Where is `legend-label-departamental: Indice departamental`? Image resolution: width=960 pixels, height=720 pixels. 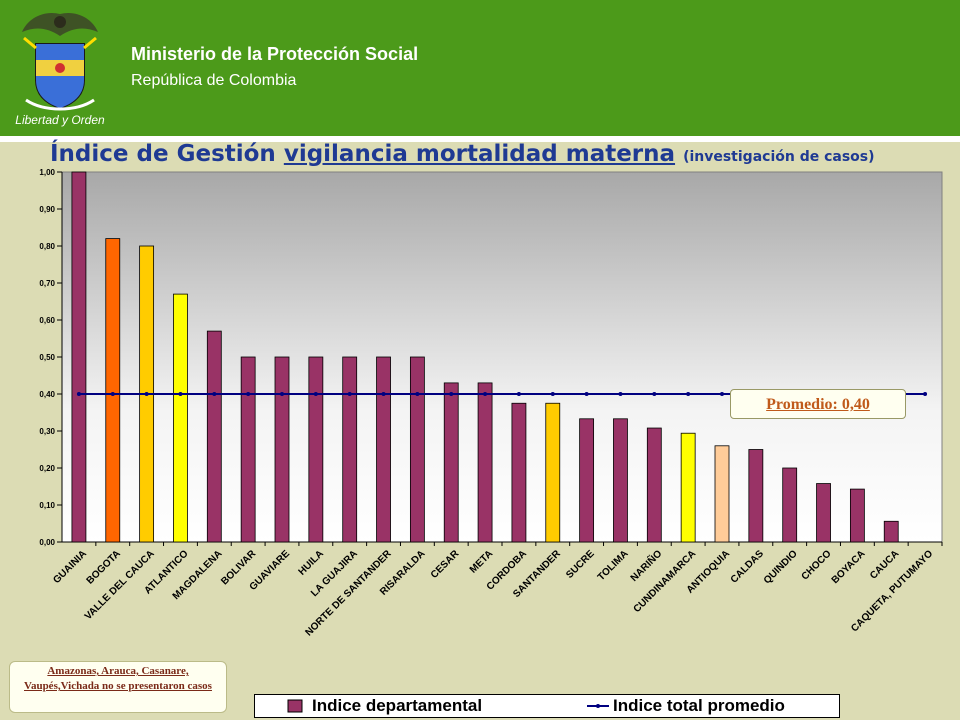
legend-label-departamental: Indice departamental is located at coordinates (397, 705).